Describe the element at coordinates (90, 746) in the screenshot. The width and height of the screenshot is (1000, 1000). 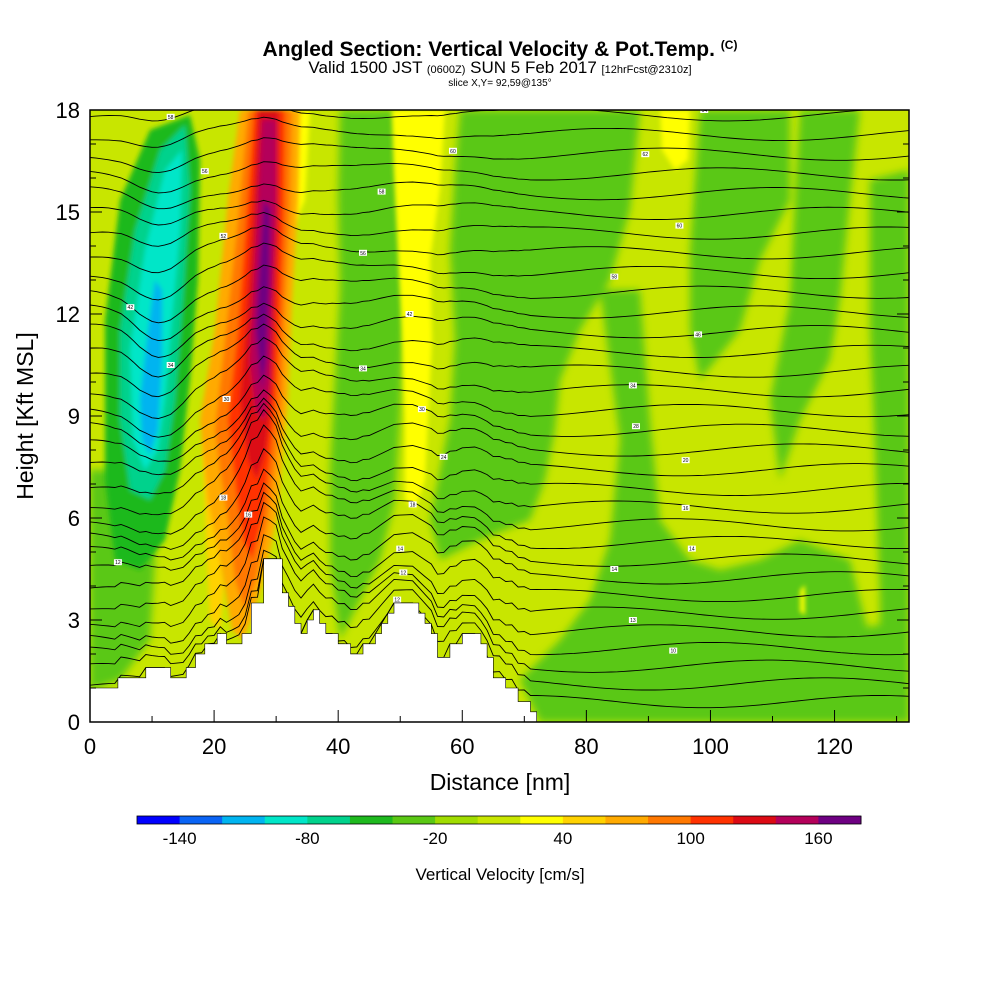
I see `x-tick-label: 0` at that location.